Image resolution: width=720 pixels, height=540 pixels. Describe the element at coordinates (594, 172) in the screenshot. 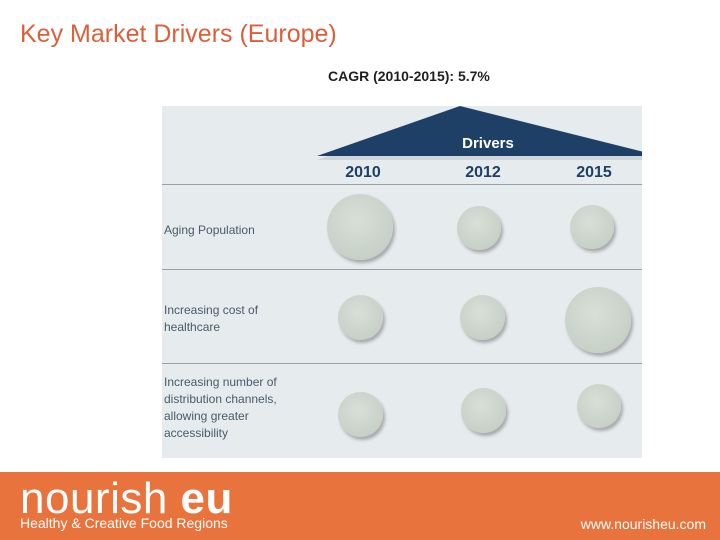

I see `year-label-2015: 2015` at that location.